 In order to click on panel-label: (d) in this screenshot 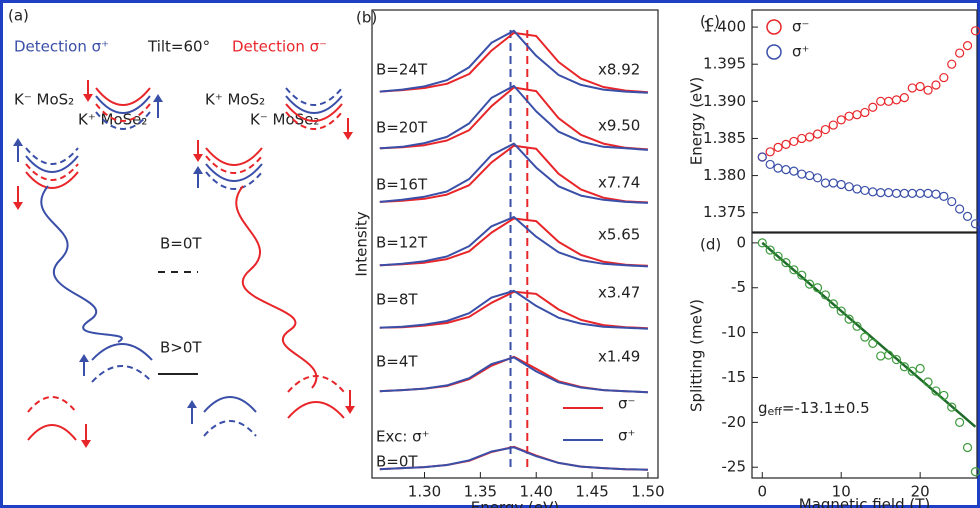, I will do `click(710, 245)`.